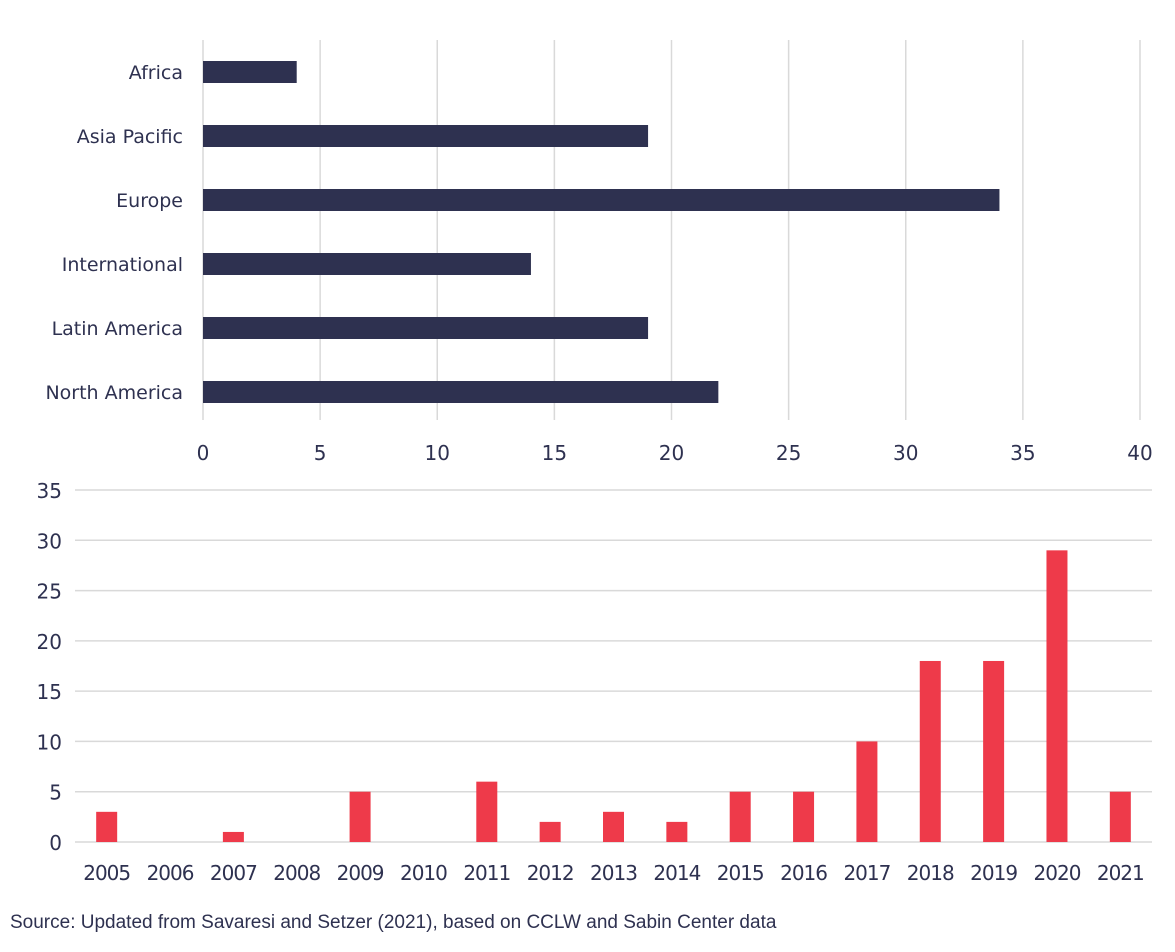  Describe the element at coordinates (1057, 873) in the screenshot. I see `x-tick-label: 2020` at that location.